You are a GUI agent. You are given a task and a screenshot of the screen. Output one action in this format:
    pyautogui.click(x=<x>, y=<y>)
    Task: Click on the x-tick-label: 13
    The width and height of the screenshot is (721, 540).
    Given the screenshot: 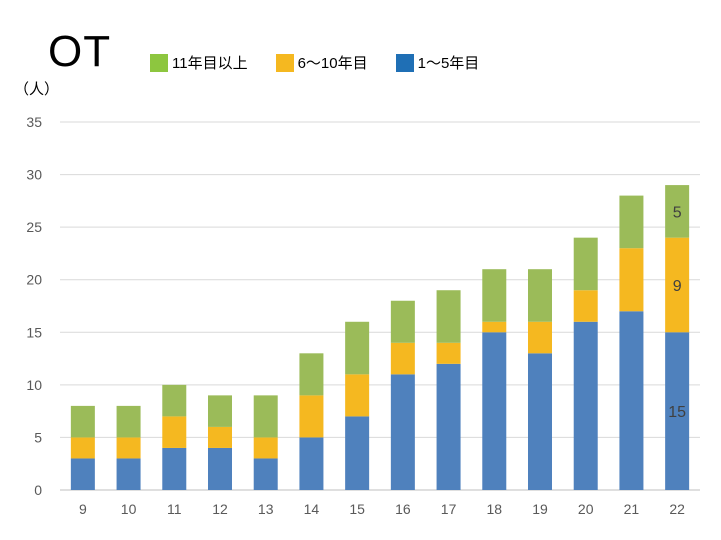 What is the action you would take?
    pyautogui.click(x=266, y=509)
    